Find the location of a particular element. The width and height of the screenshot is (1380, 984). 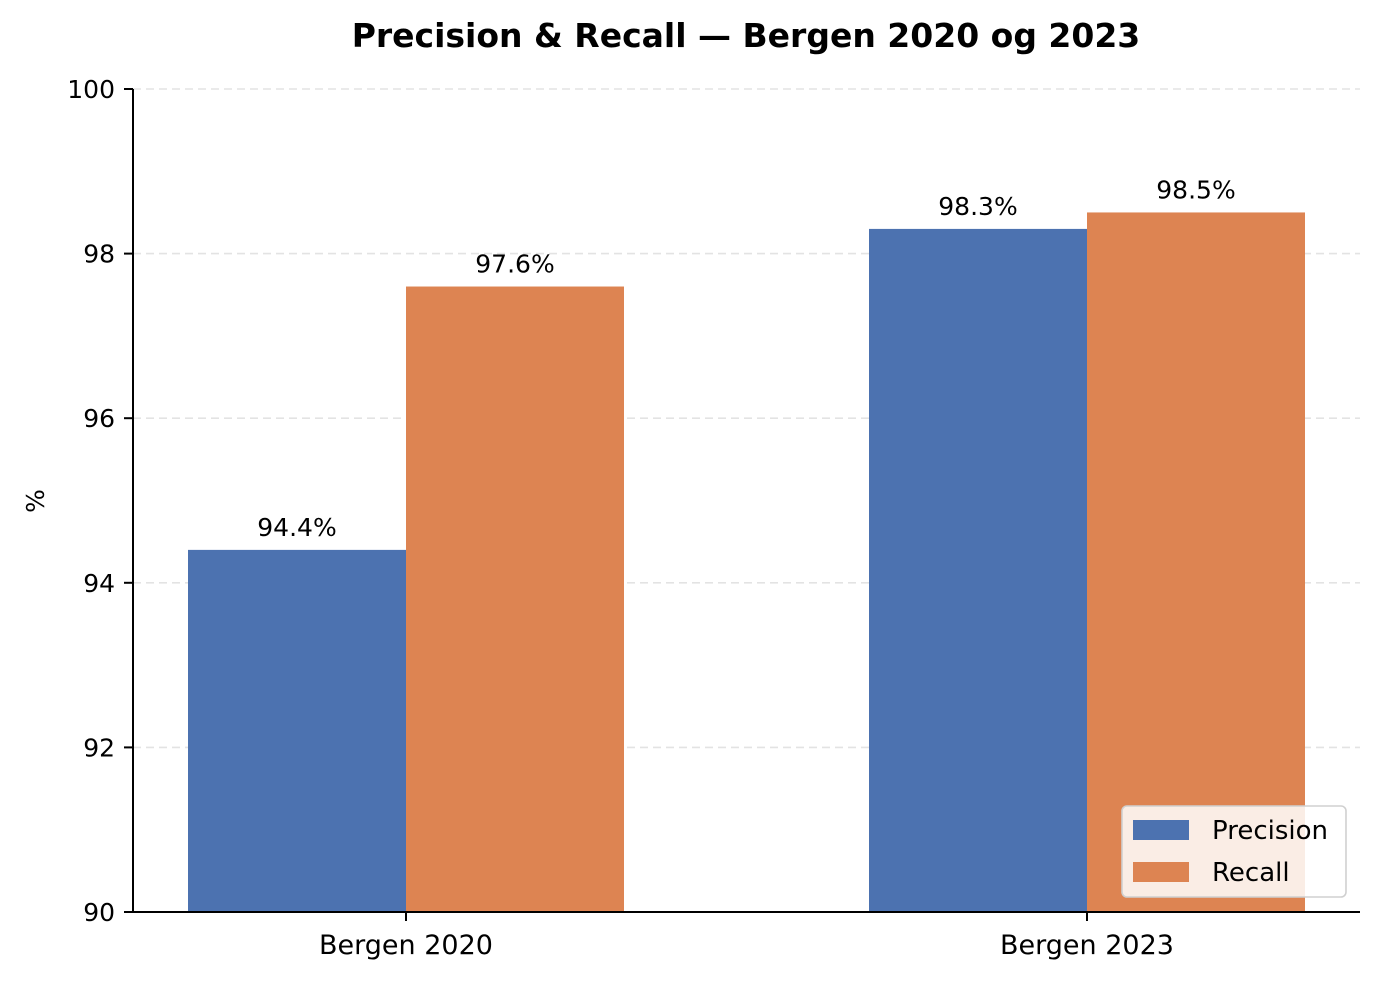

legend-label-precision: Precision is located at coordinates (1270, 831).